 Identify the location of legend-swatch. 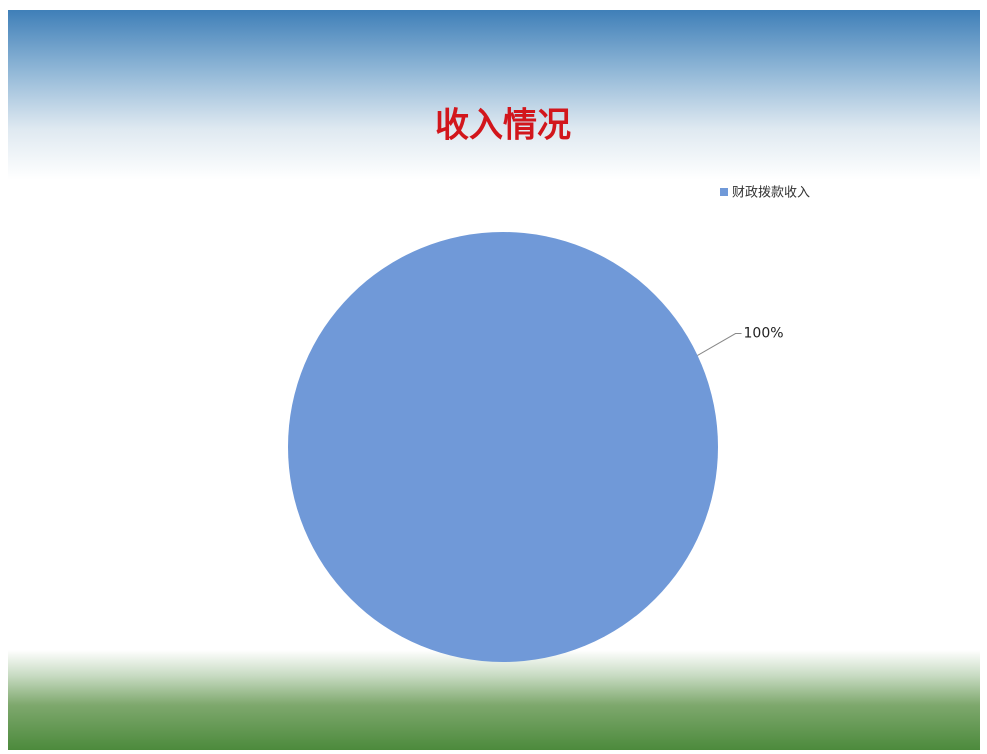
(724, 192).